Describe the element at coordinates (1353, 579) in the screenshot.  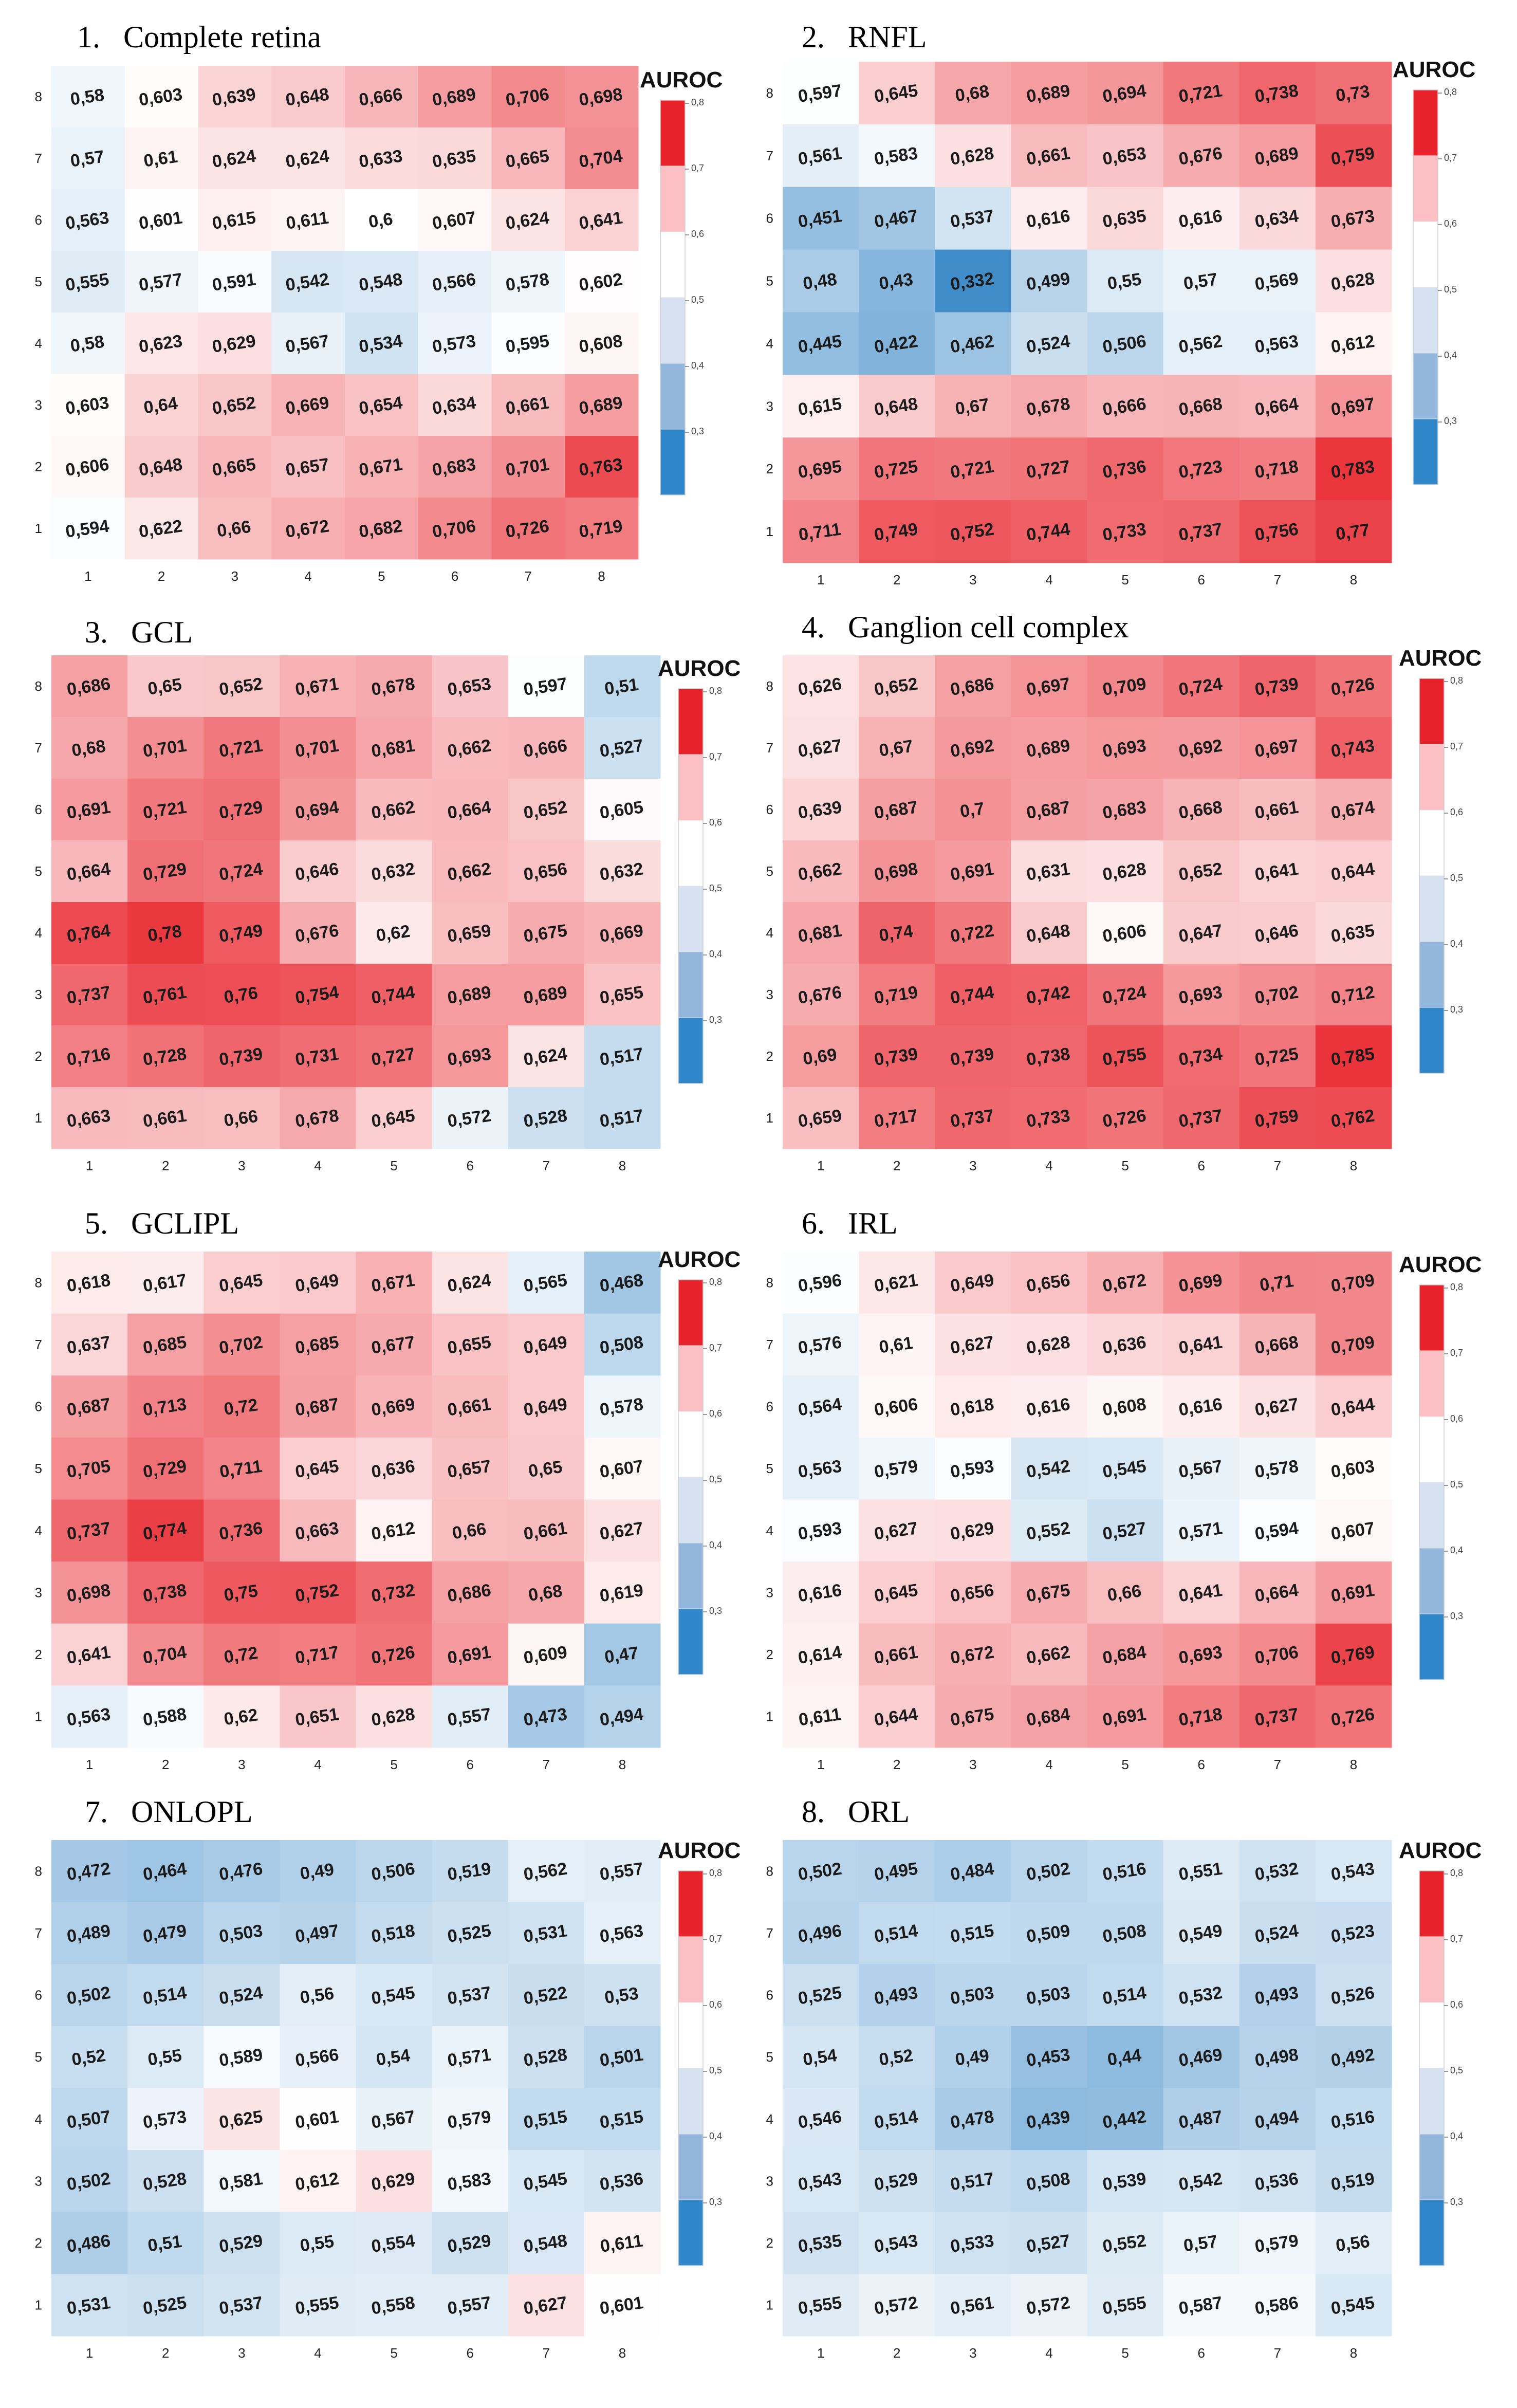
I see `x-tick-label: 8` at that location.